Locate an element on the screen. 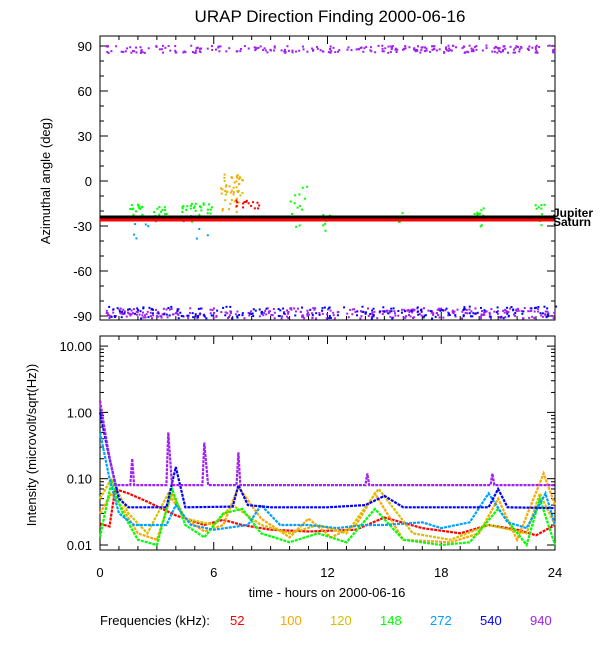 This screenshot has width=600, height=655. x-tick-label: 18 is located at coordinates (441, 572).